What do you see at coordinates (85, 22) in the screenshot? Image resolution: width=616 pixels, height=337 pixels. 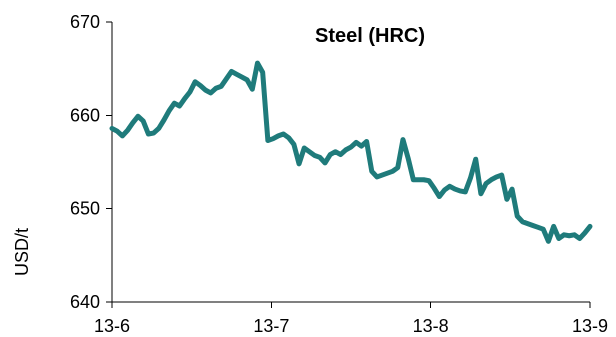 I see `y-tick-label: 670` at bounding box center [85, 22].